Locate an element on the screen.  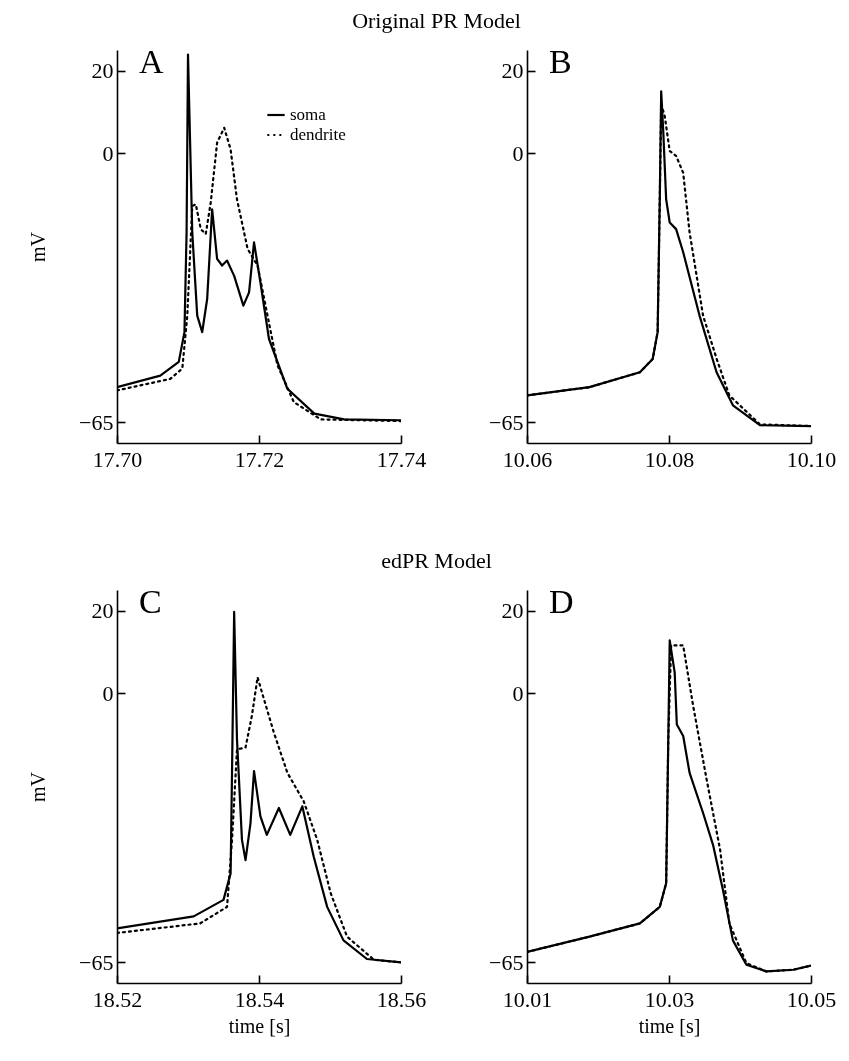
legend-label: soma is located at coordinates (308, 114).